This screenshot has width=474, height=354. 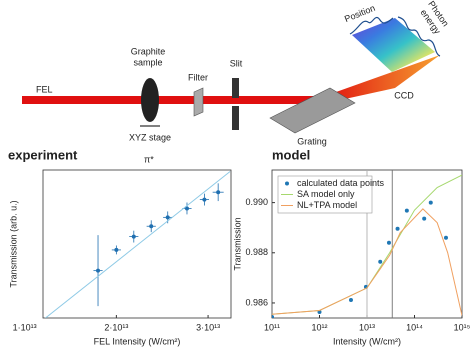 I want to click on legend-label: calculated data points, so click(x=341, y=183).